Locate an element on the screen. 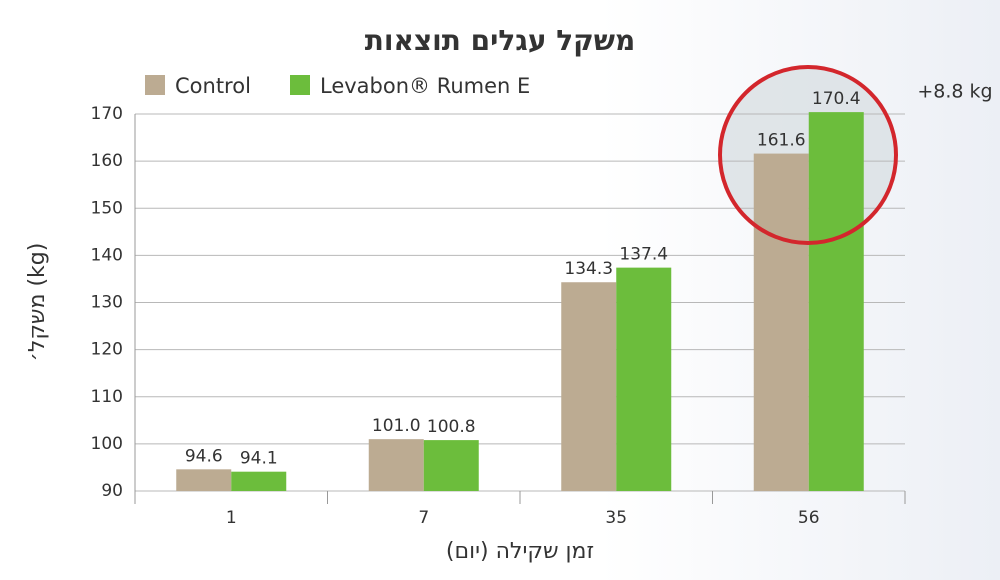  x-tick-label: 7 is located at coordinates (423, 518).